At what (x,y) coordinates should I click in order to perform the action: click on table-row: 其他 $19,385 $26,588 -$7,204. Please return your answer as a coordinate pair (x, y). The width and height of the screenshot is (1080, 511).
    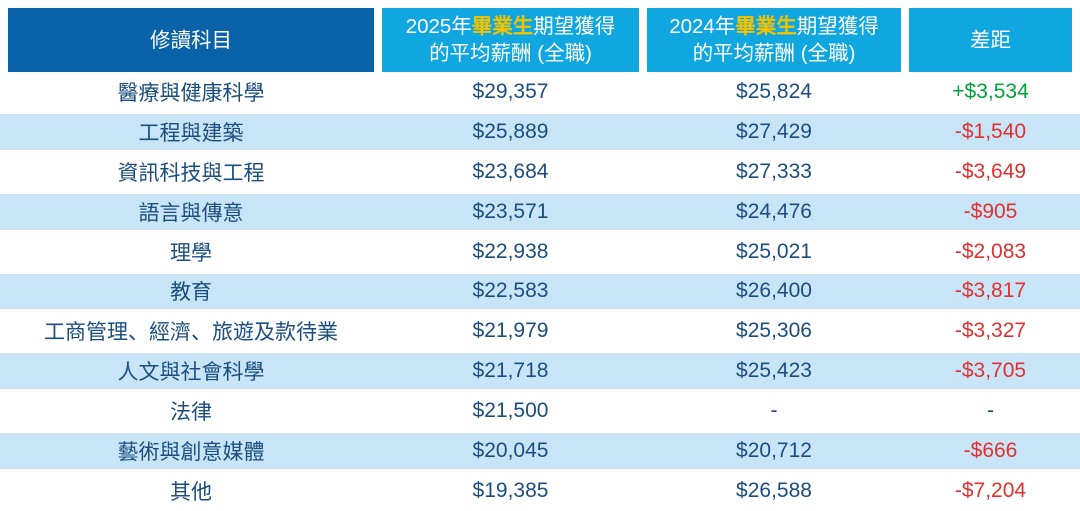
    Looking at the image, I should click on (540, 491).